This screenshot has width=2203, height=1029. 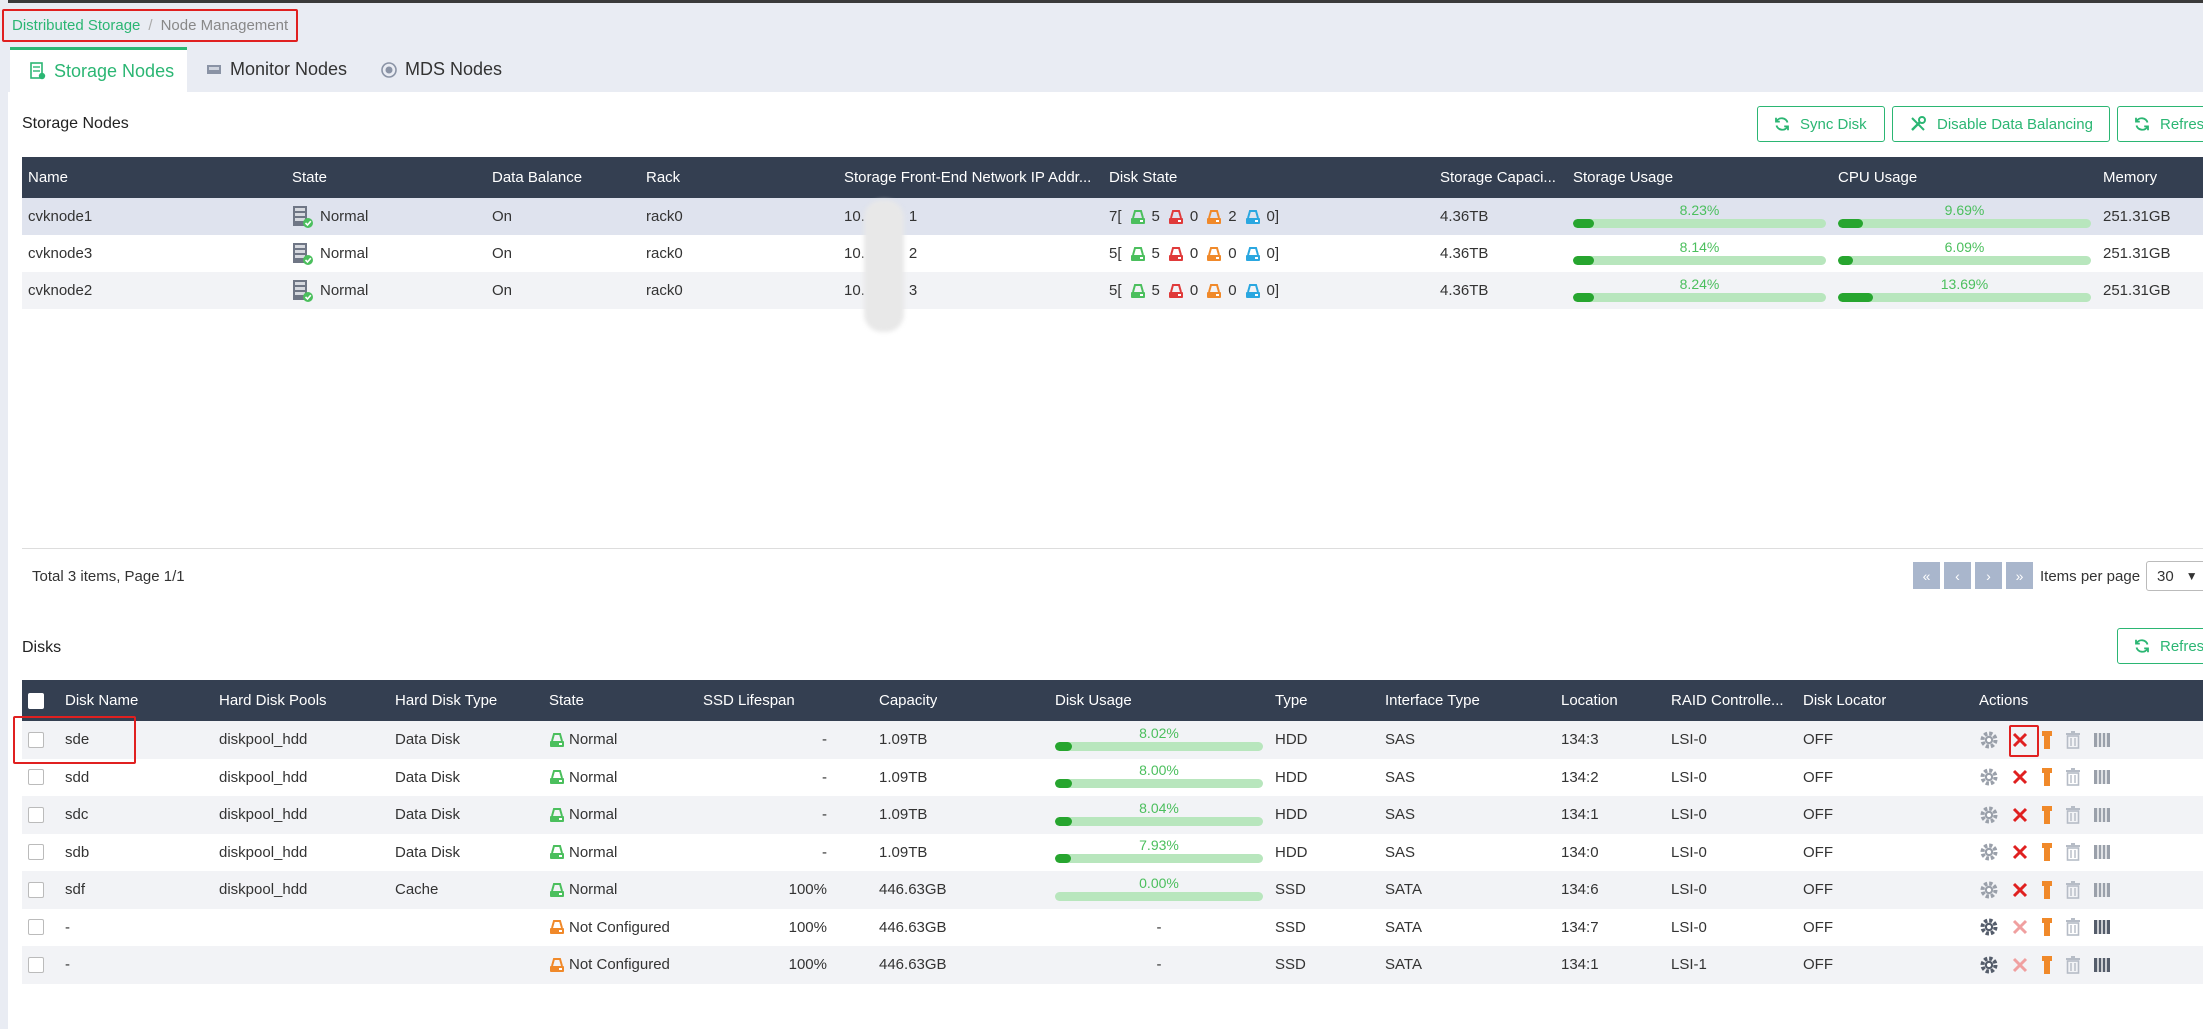 What do you see at coordinates (663, 177) in the screenshot?
I see `col-rack: Rack` at bounding box center [663, 177].